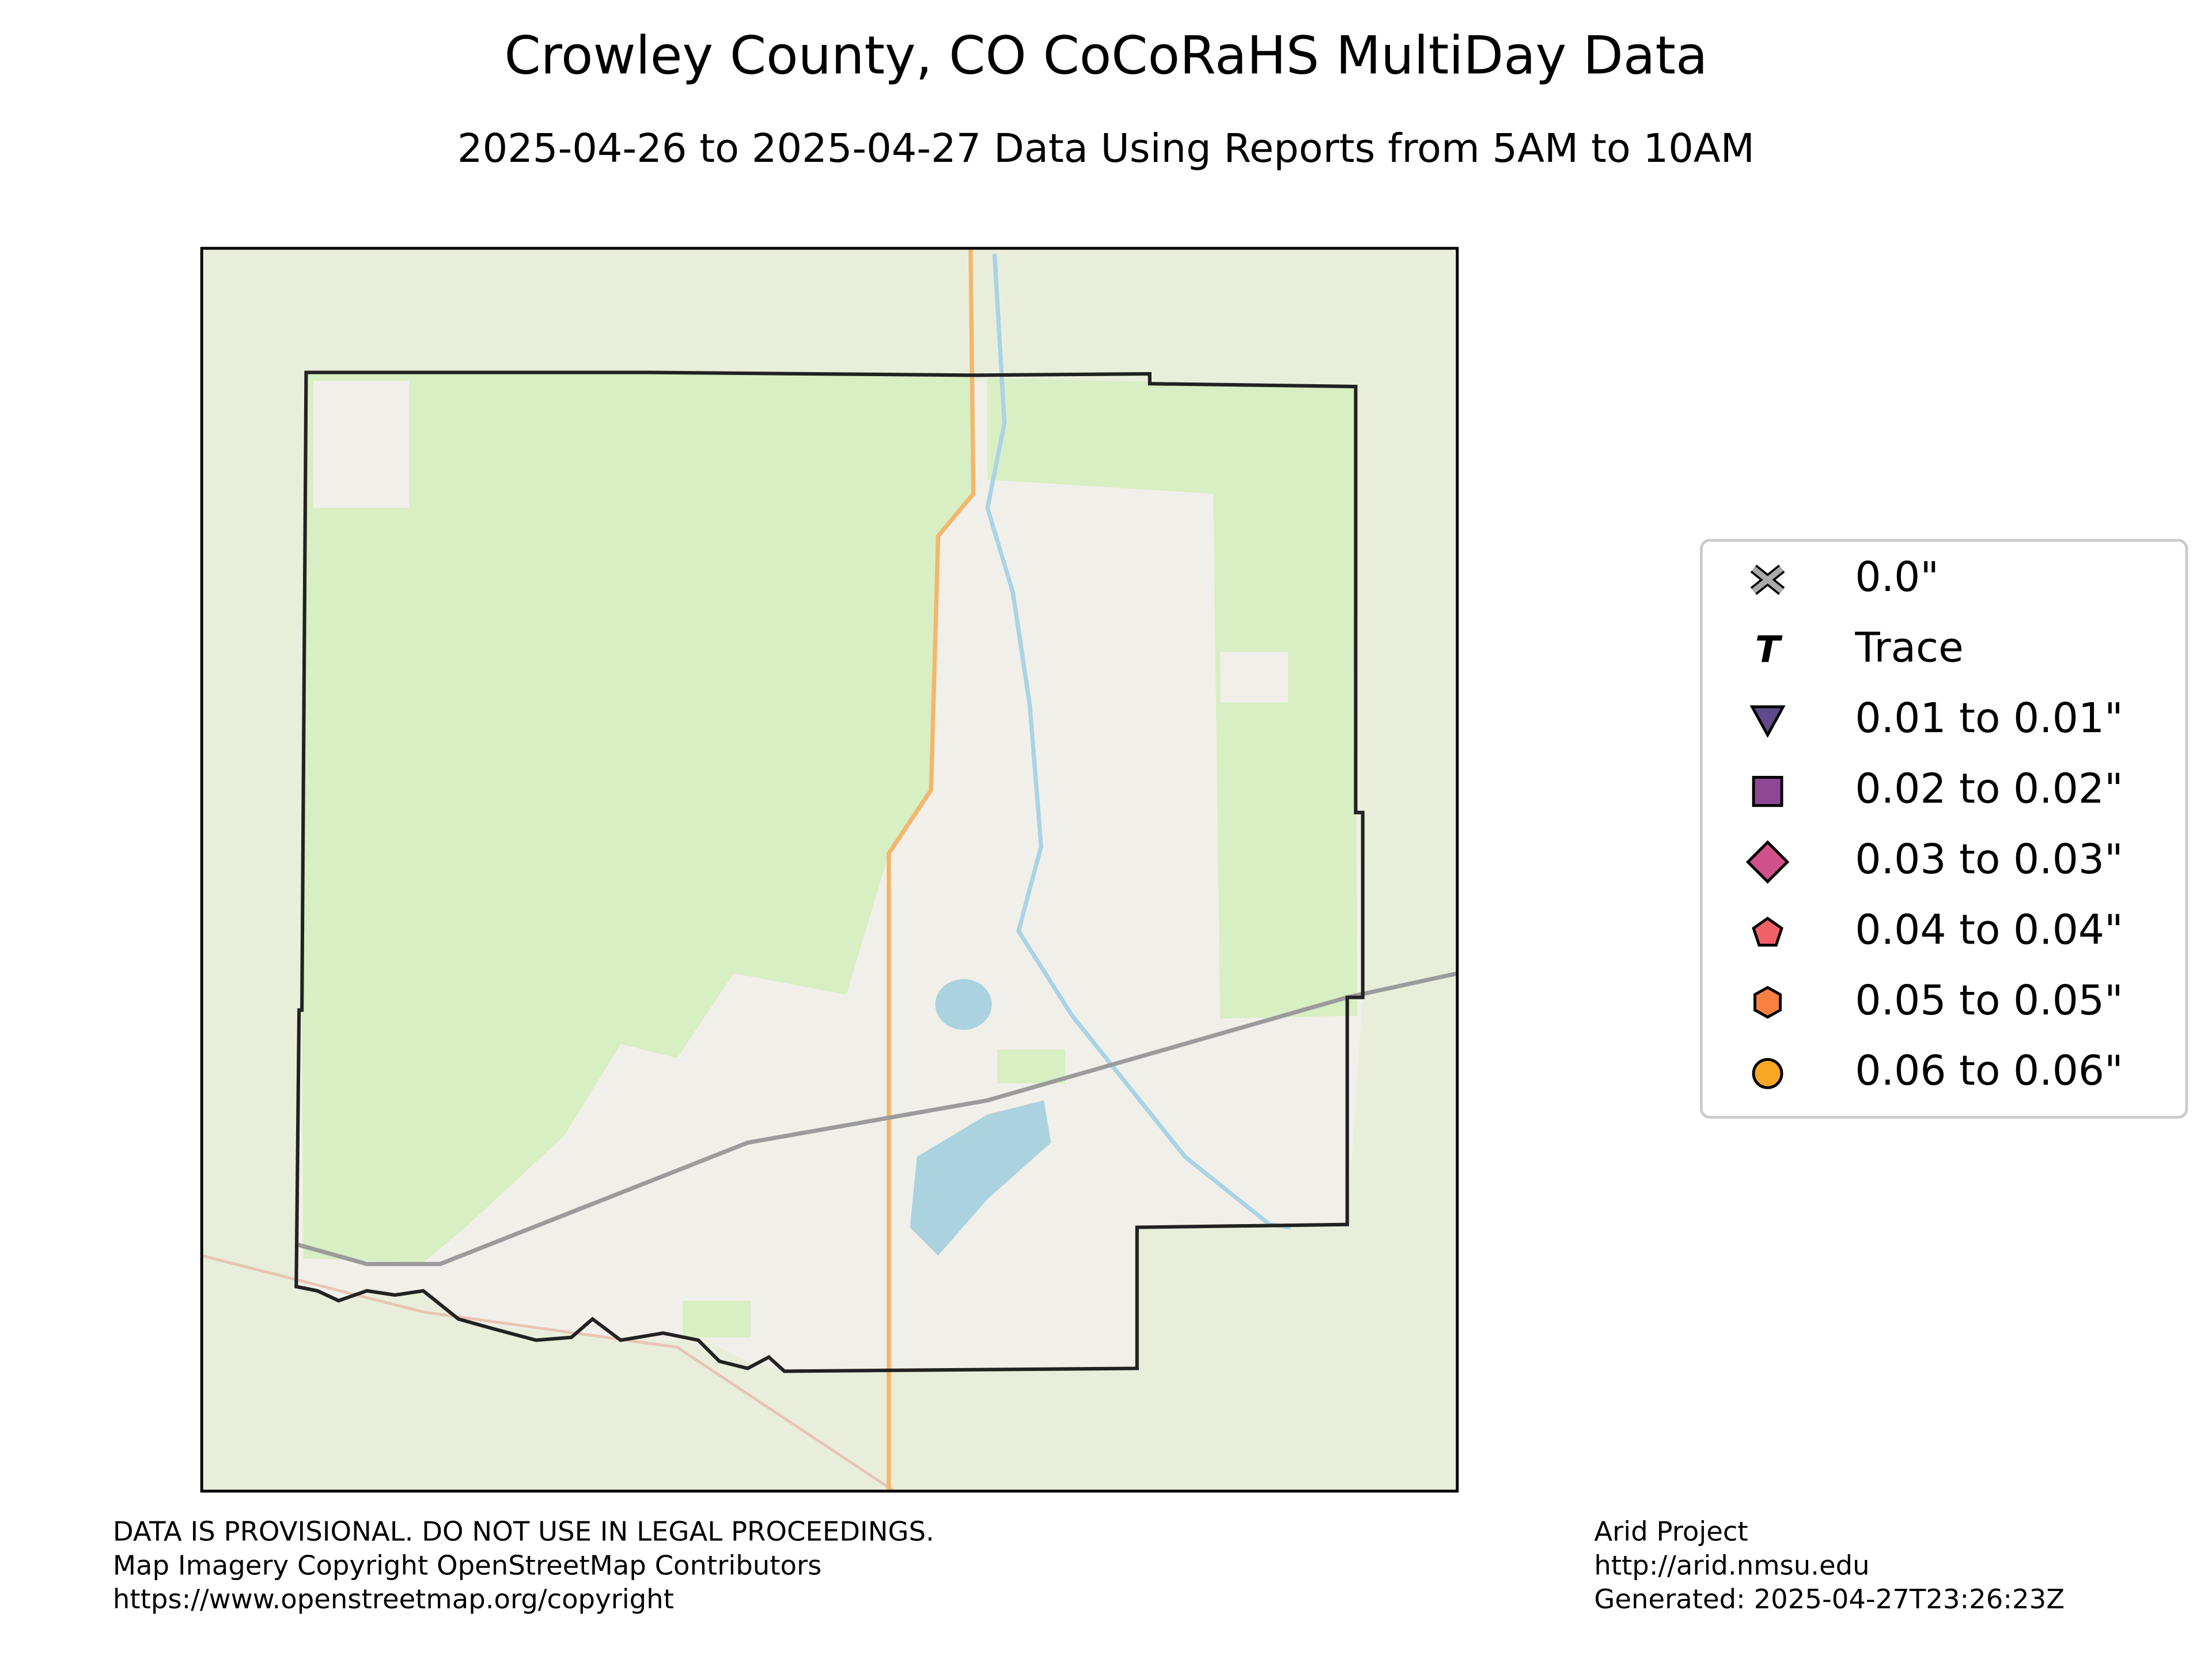 The height and width of the screenshot is (1659, 2212). What do you see at coordinates (1829, 1599) in the screenshot?
I see `footer-right: Generated: 2025-04-27T23:26:23Z` at bounding box center [1829, 1599].